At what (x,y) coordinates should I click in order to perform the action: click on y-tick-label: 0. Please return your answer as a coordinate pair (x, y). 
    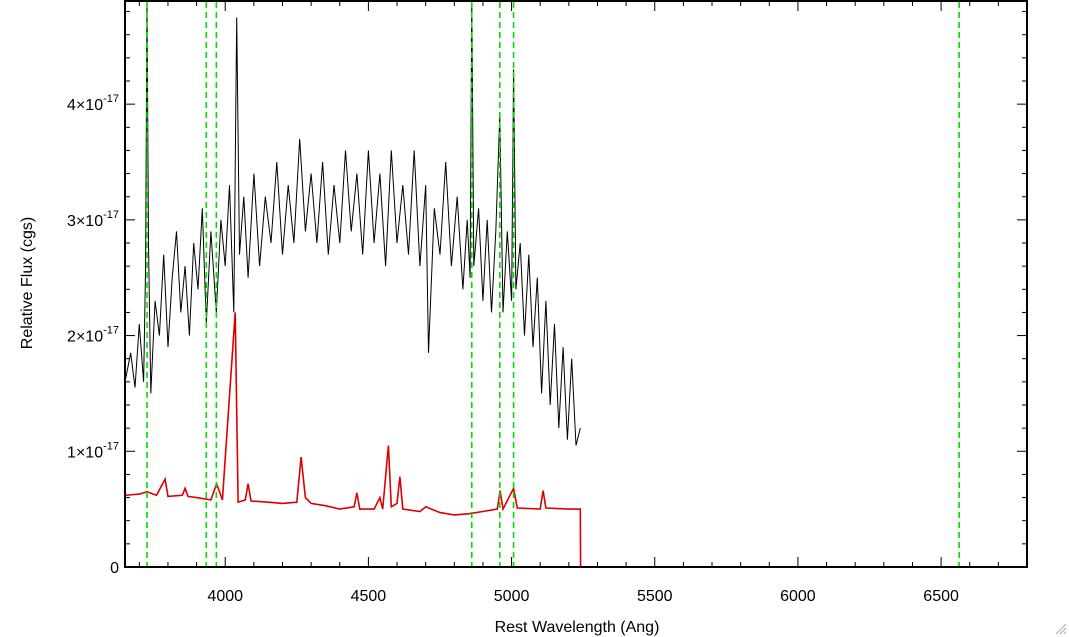
    Looking at the image, I should click on (114, 568).